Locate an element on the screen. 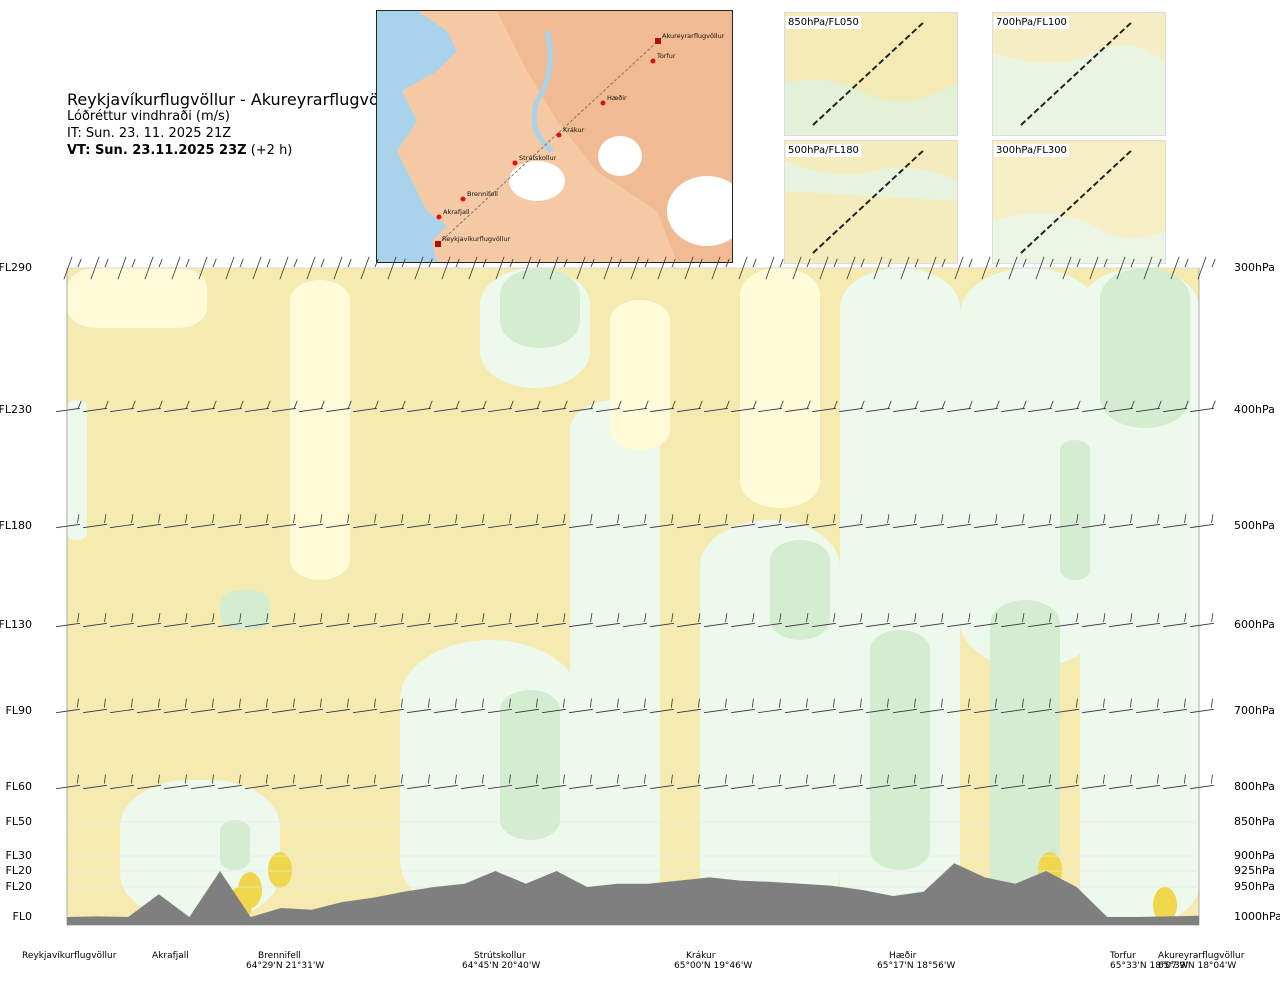 This screenshot has width=1280, height=981. flight-level-label: FL50 is located at coordinates (18, 821).